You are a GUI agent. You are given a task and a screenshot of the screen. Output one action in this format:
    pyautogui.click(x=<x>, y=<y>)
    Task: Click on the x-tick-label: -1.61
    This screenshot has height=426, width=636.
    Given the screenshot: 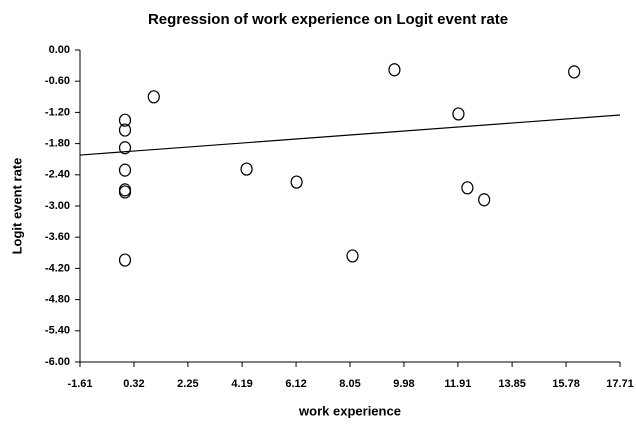 What is the action you would take?
    pyautogui.click(x=79, y=384)
    